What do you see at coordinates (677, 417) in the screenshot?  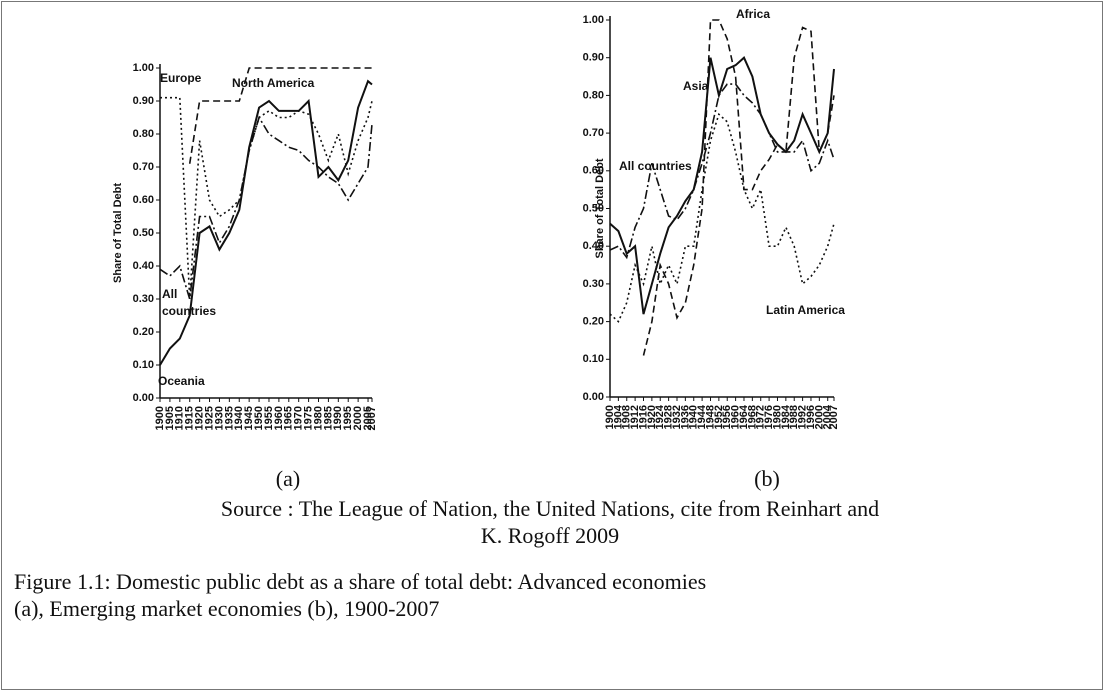 I see `x-tick-label: 1932` at bounding box center [677, 417].